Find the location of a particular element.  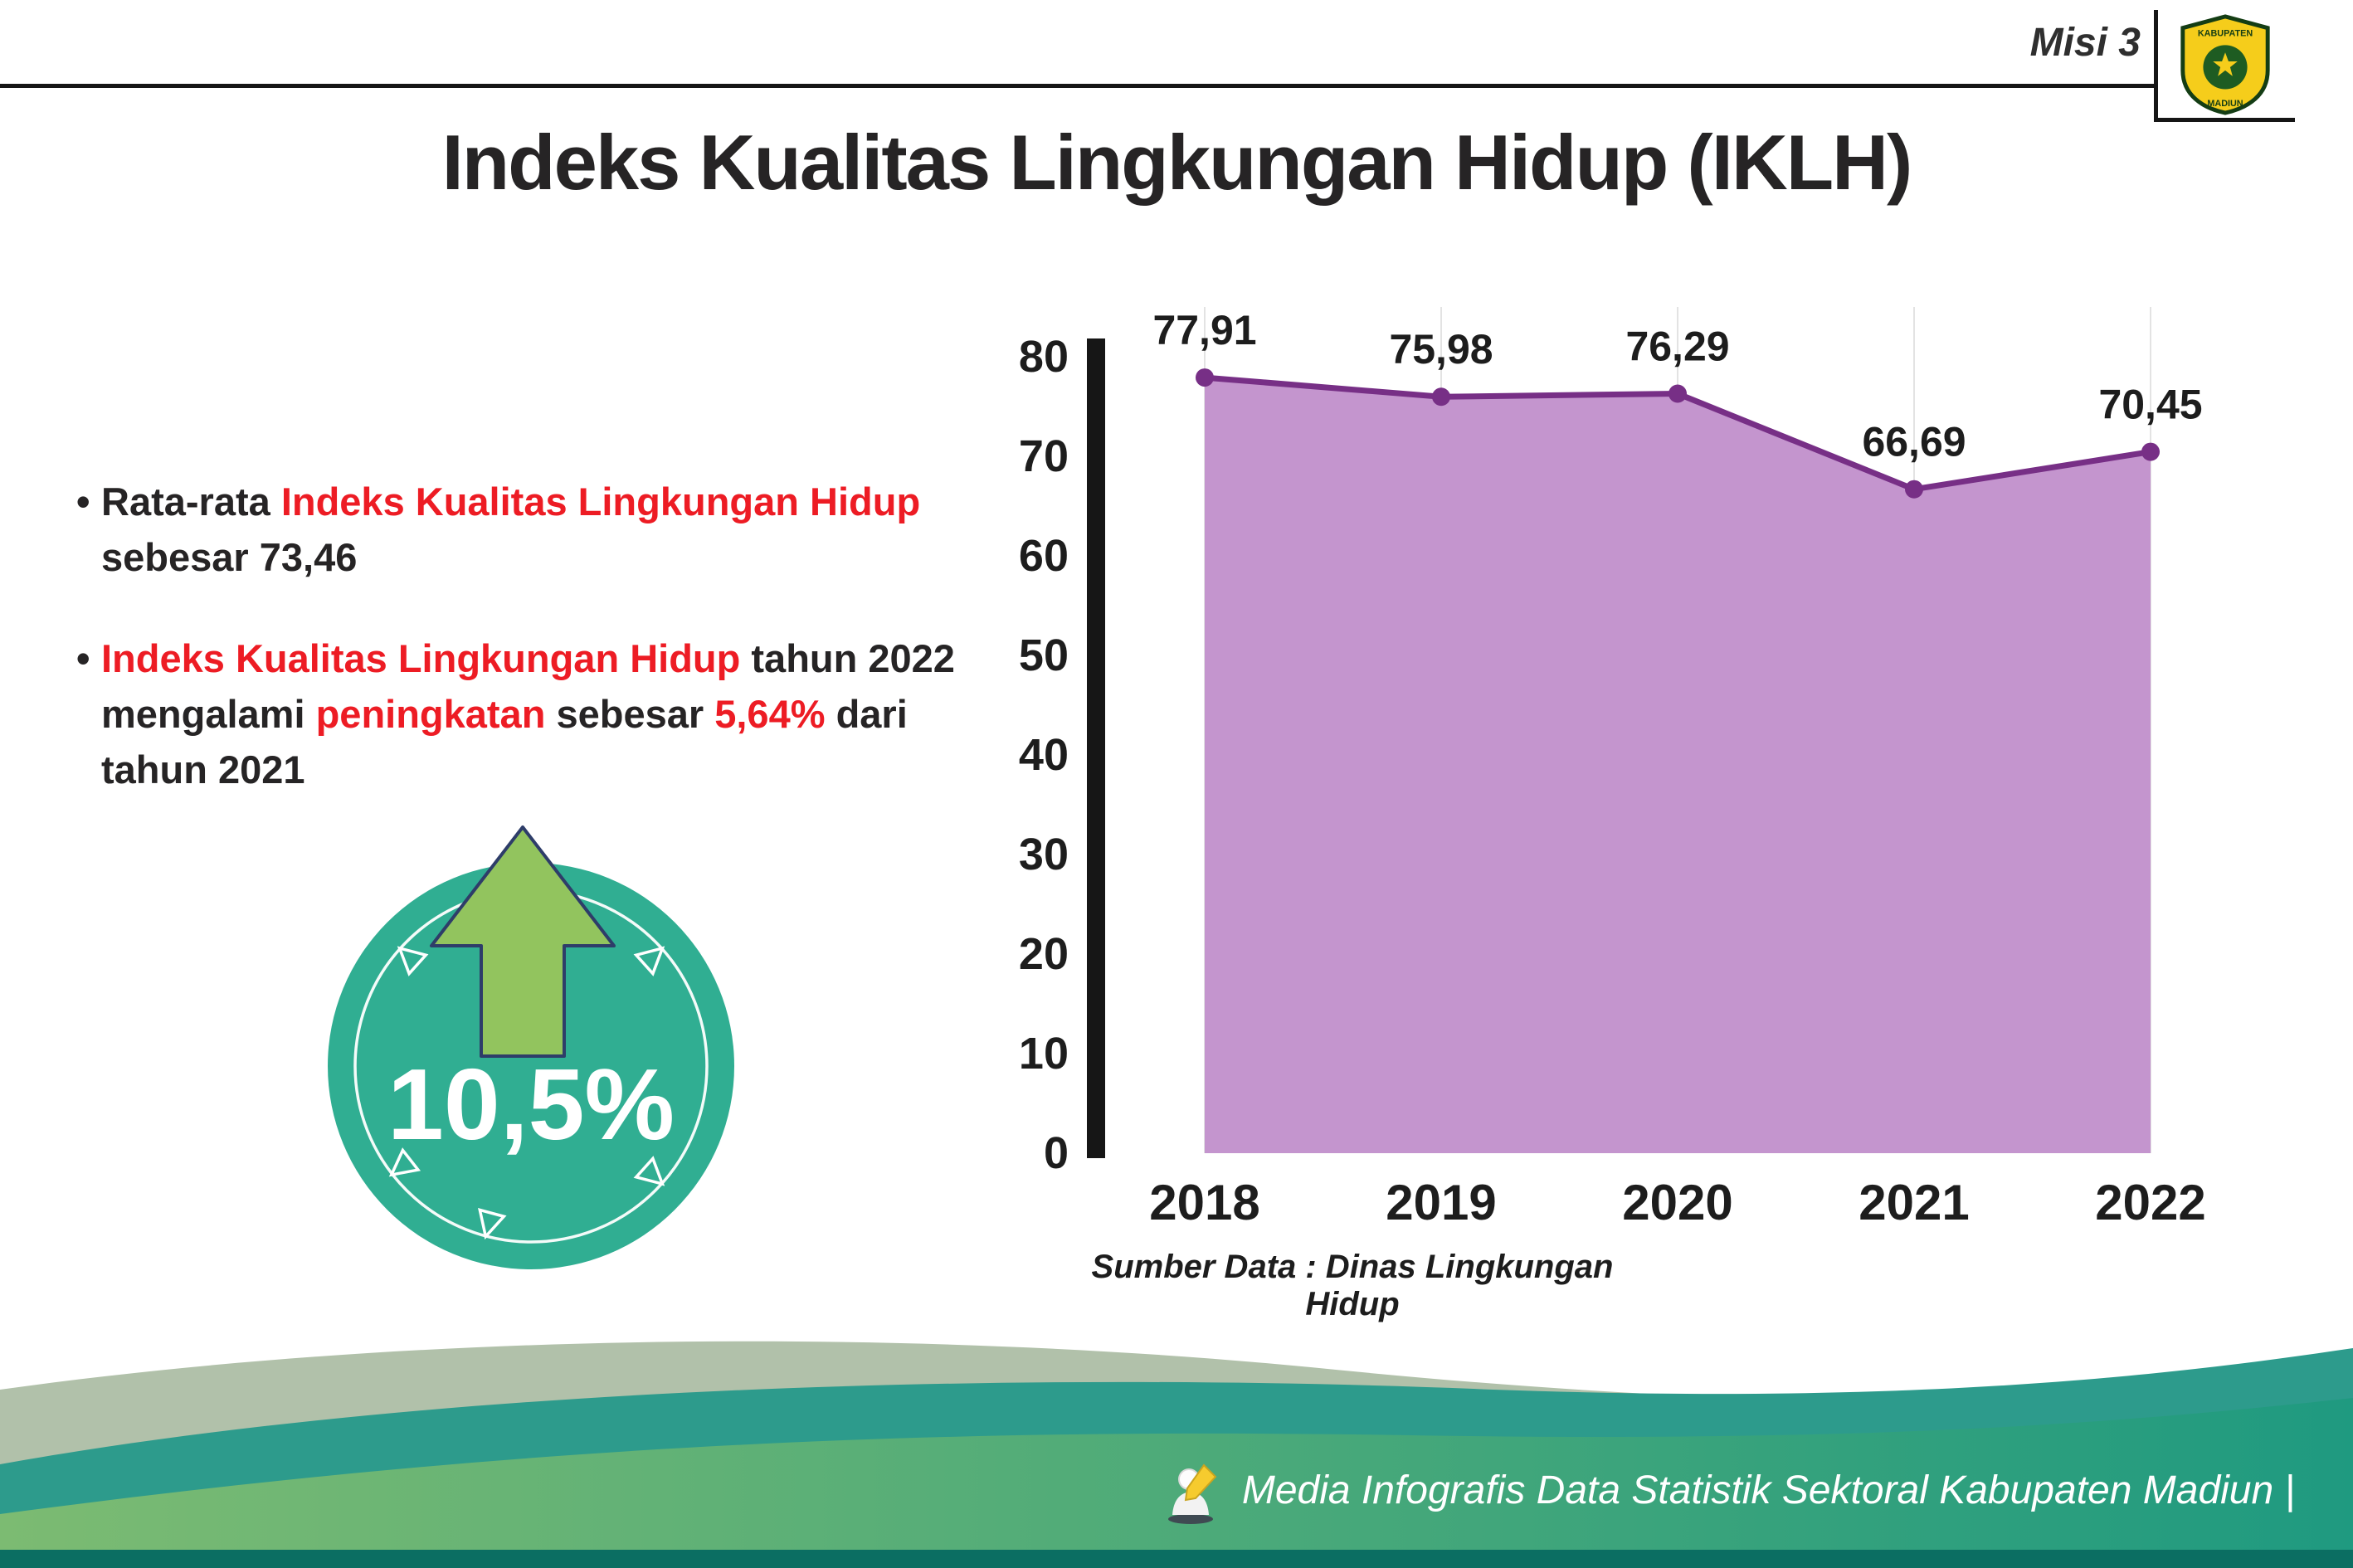

bullet-text: dari tahun 2021 is located at coordinates (504, 741).